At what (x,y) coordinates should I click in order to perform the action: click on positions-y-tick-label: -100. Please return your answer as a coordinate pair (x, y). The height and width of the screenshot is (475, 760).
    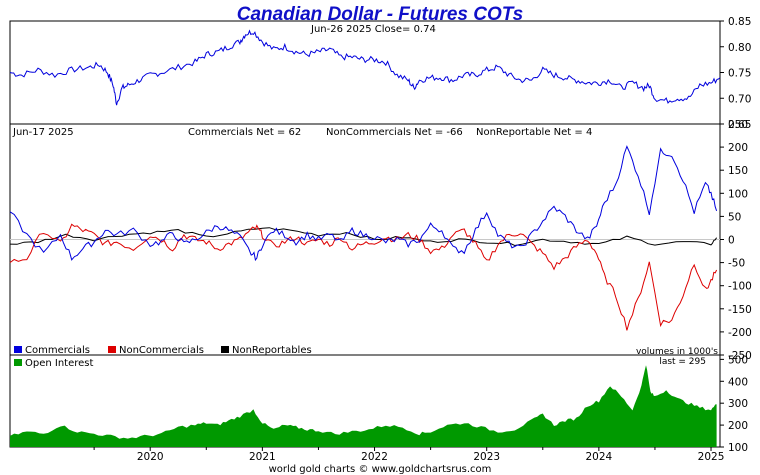
    Looking at the image, I should click on (740, 287).